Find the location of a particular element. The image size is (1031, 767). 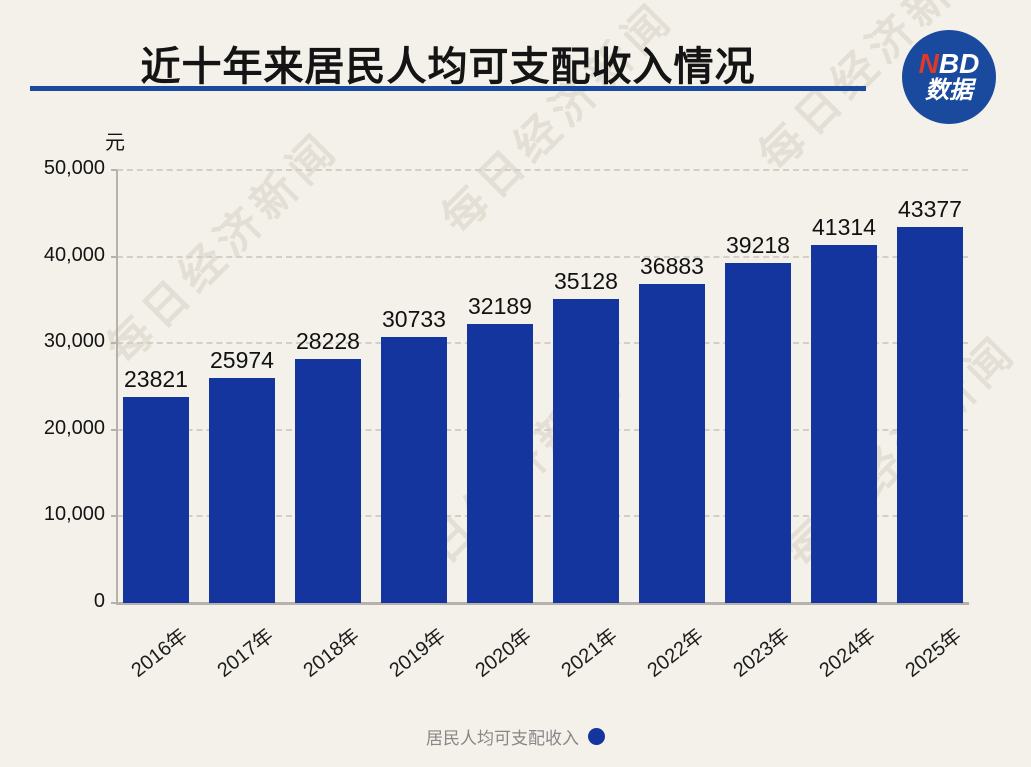

nbd-logo-letters-bd: BD is located at coordinates (959, 63).